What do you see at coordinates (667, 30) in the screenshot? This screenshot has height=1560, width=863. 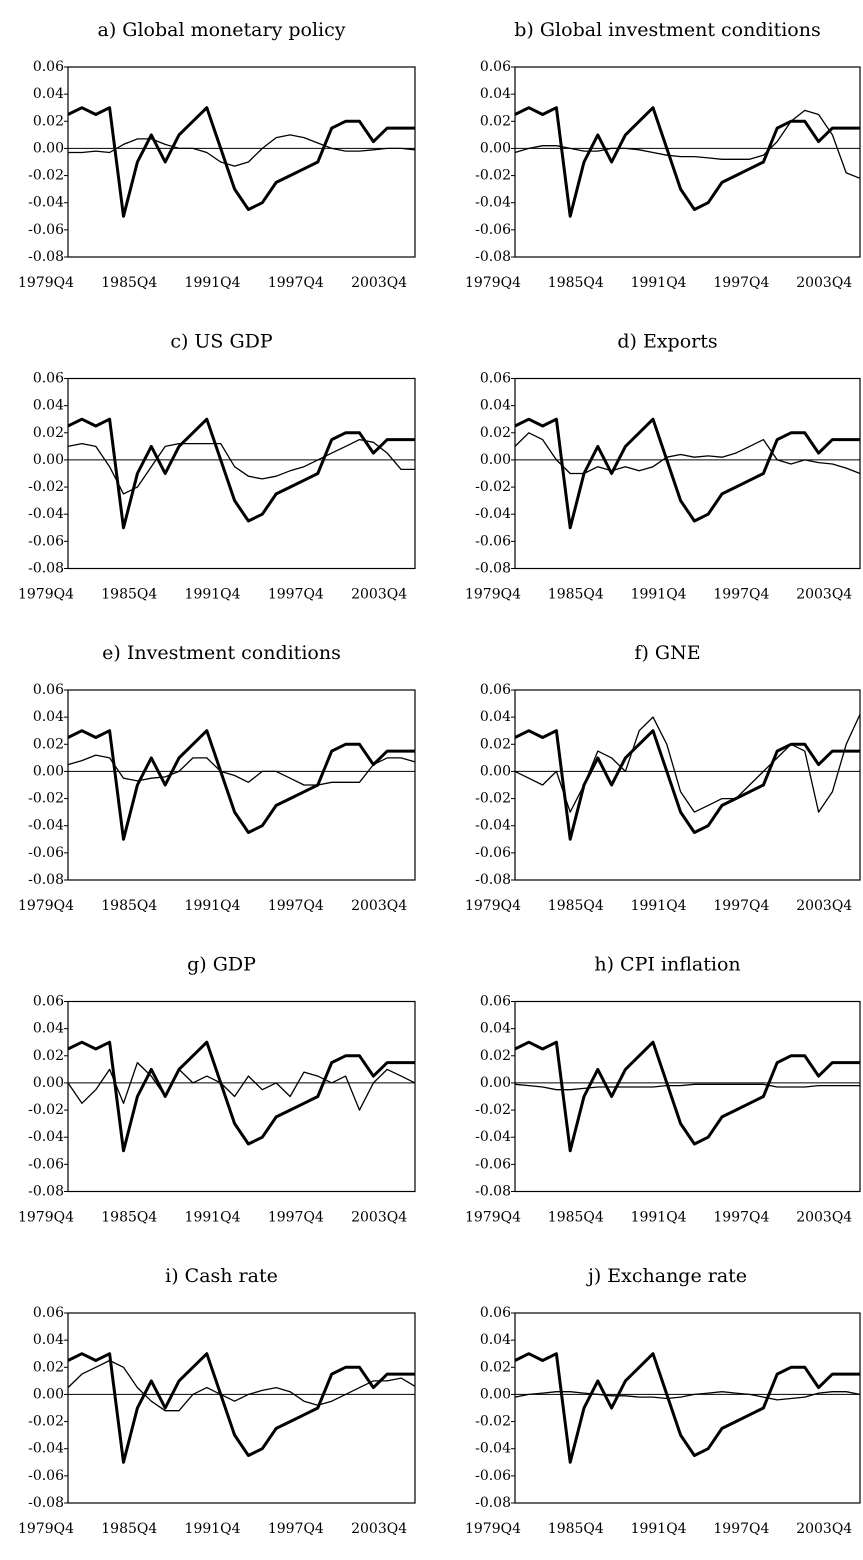 I see `chart-title: b) Global investment conditions` at bounding box center [667, 30].